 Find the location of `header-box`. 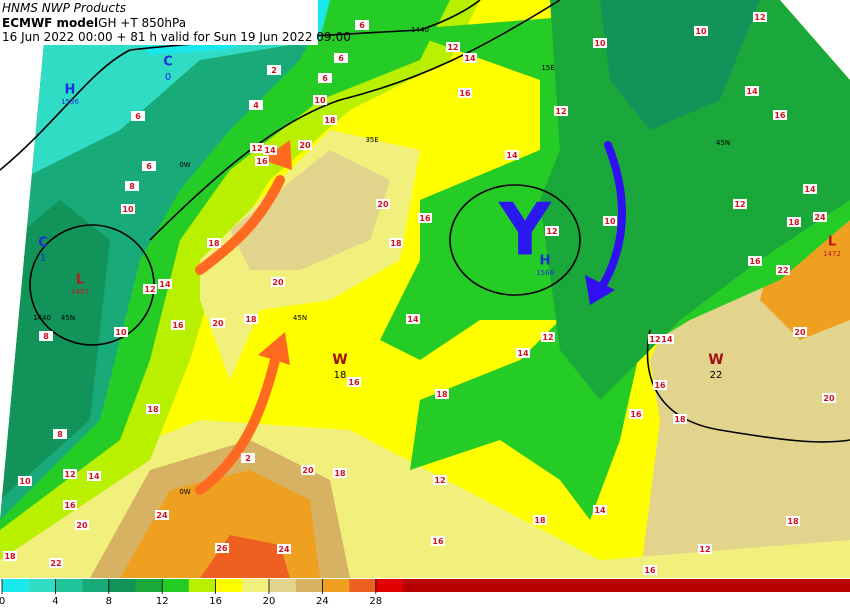

header-box is located at coordinates (159, 22).